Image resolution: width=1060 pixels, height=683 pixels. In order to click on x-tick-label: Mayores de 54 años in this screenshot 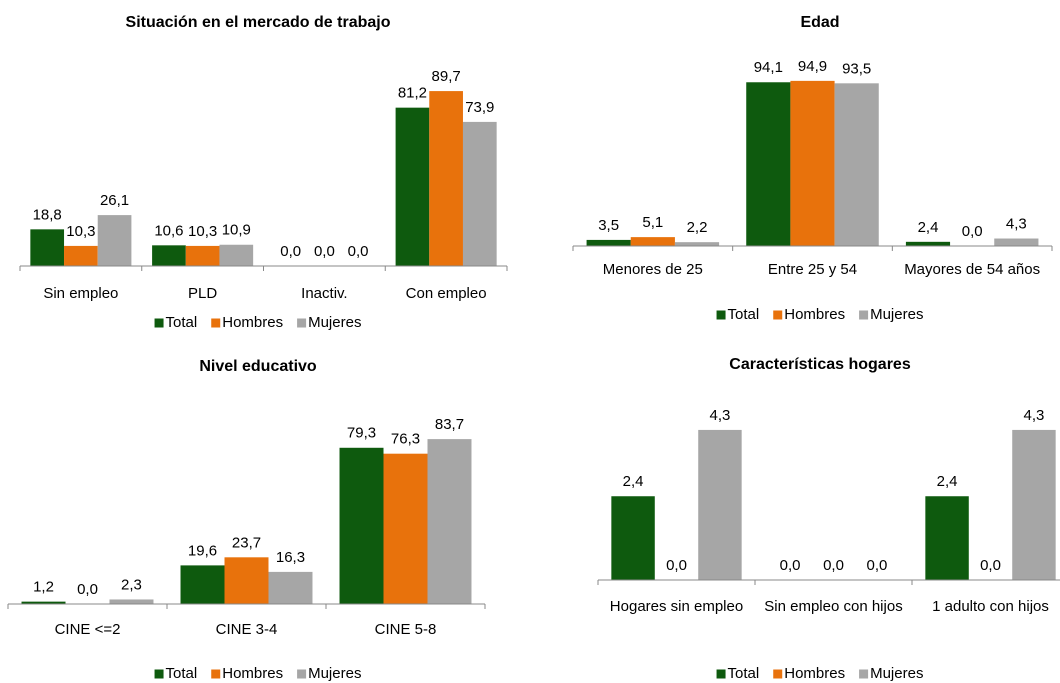, I will do `click(972, 269)`.